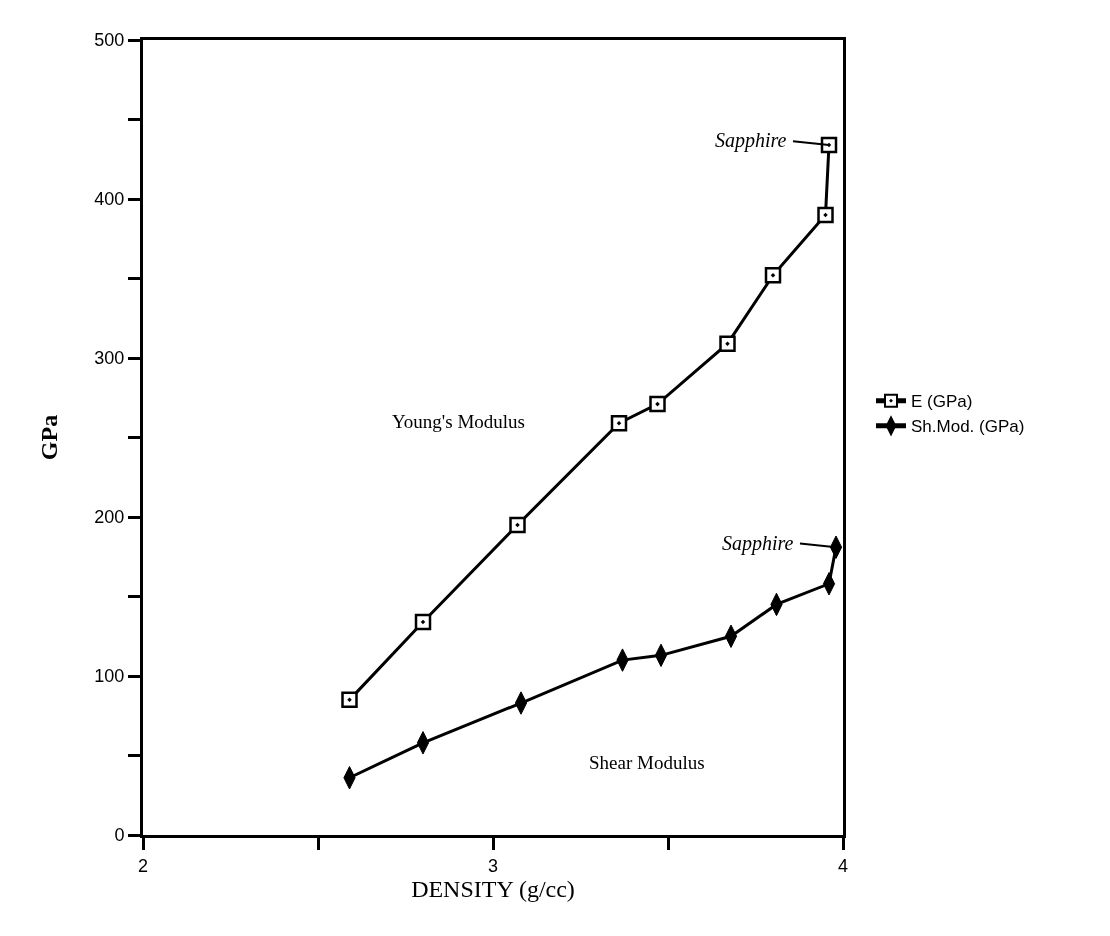 Image resolution: width=1110 pixels, height=936 pixels. What do you see at coordinates (109, 517) in the screenshot?
I see `y-tick-label: 200` at bounding box center [109, 517].